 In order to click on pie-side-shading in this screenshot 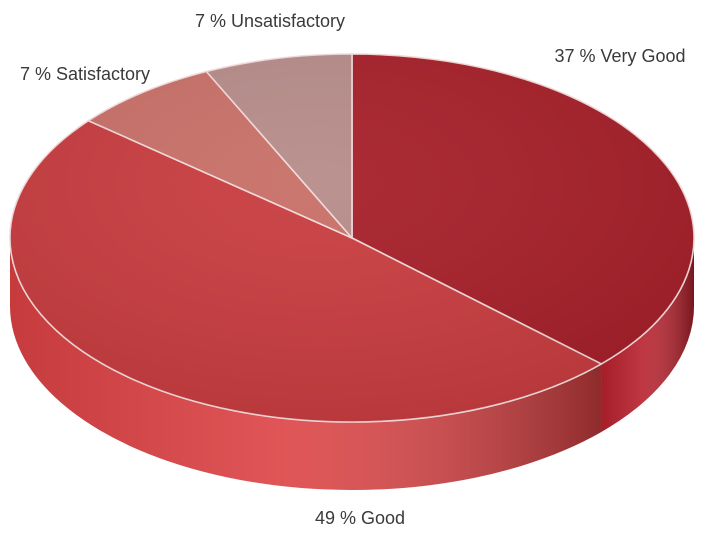, I will do `click(647, 335)`.